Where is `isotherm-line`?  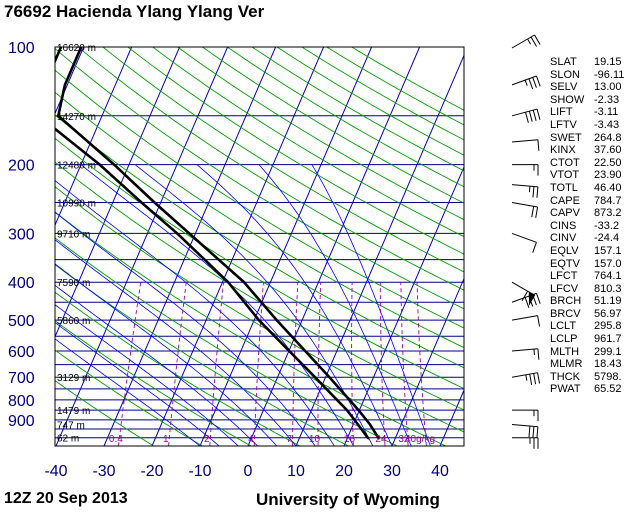 isotherm-line is located at coordinates (118, 192).